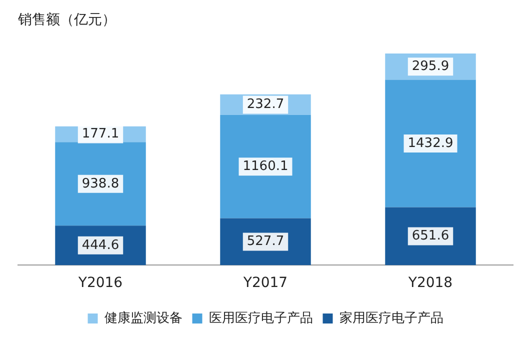 This screenshot has height=343, width=531. Describe the element at coordinates (265, 104) in the screenshot. I see `data-label: 232.7` at that location.